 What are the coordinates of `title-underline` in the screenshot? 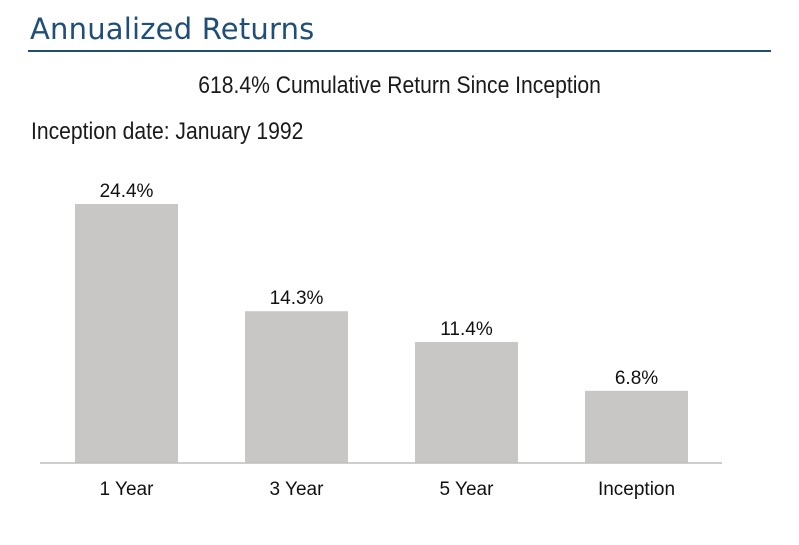 It's located at (399, 51).